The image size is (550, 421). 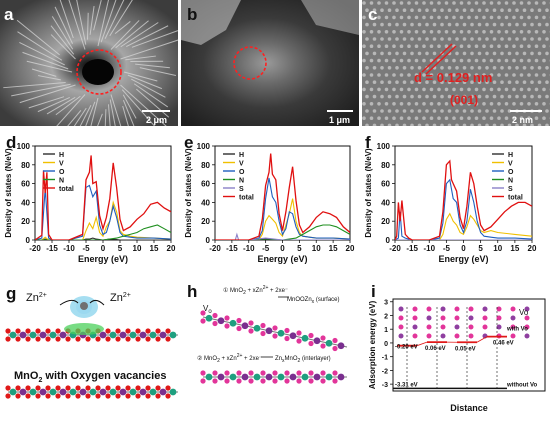 What do you see at coordinates (303, 360) in the screenshot?
I see `panel-h-product-2: ZnxMnO2 (interlayer)` at bounding box center [303, 360].